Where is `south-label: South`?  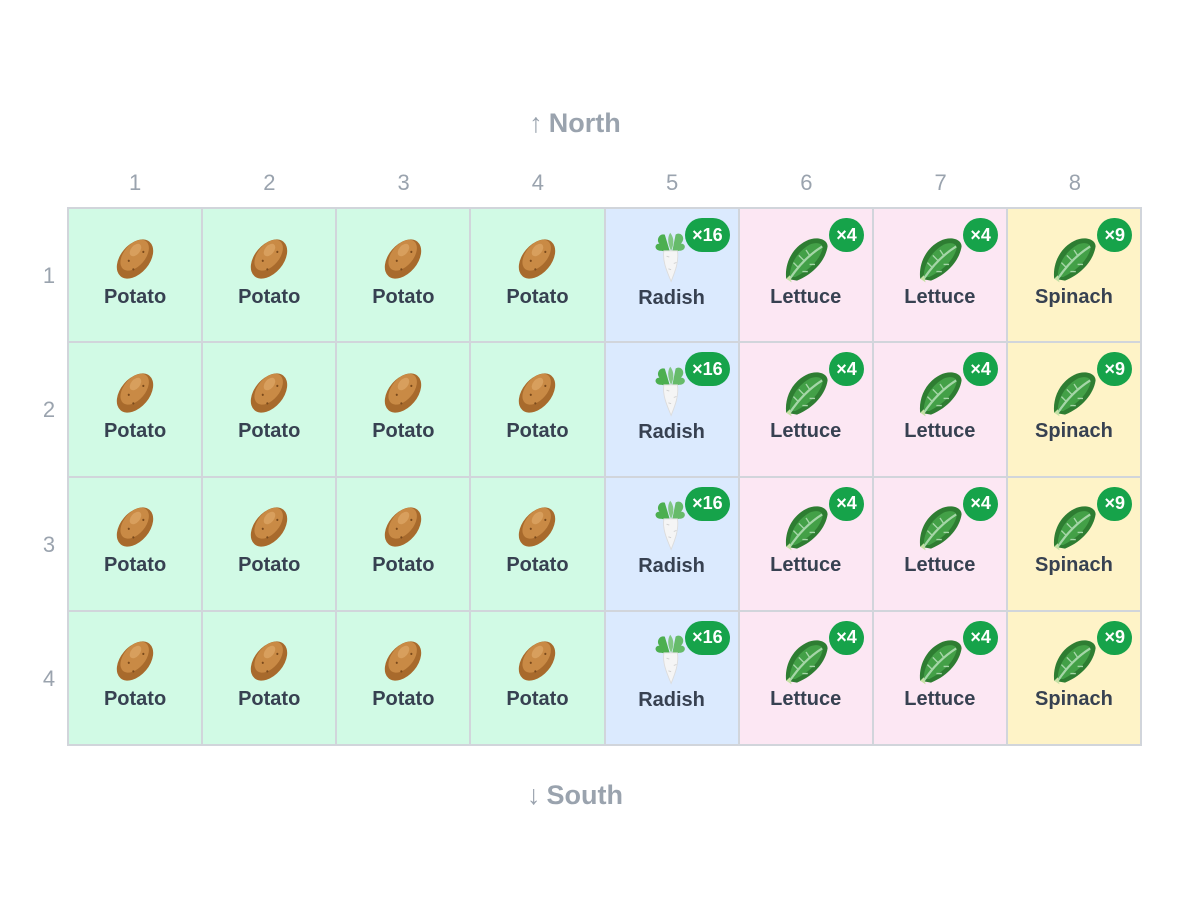 south-label: South is located at coordinates (584, 795).